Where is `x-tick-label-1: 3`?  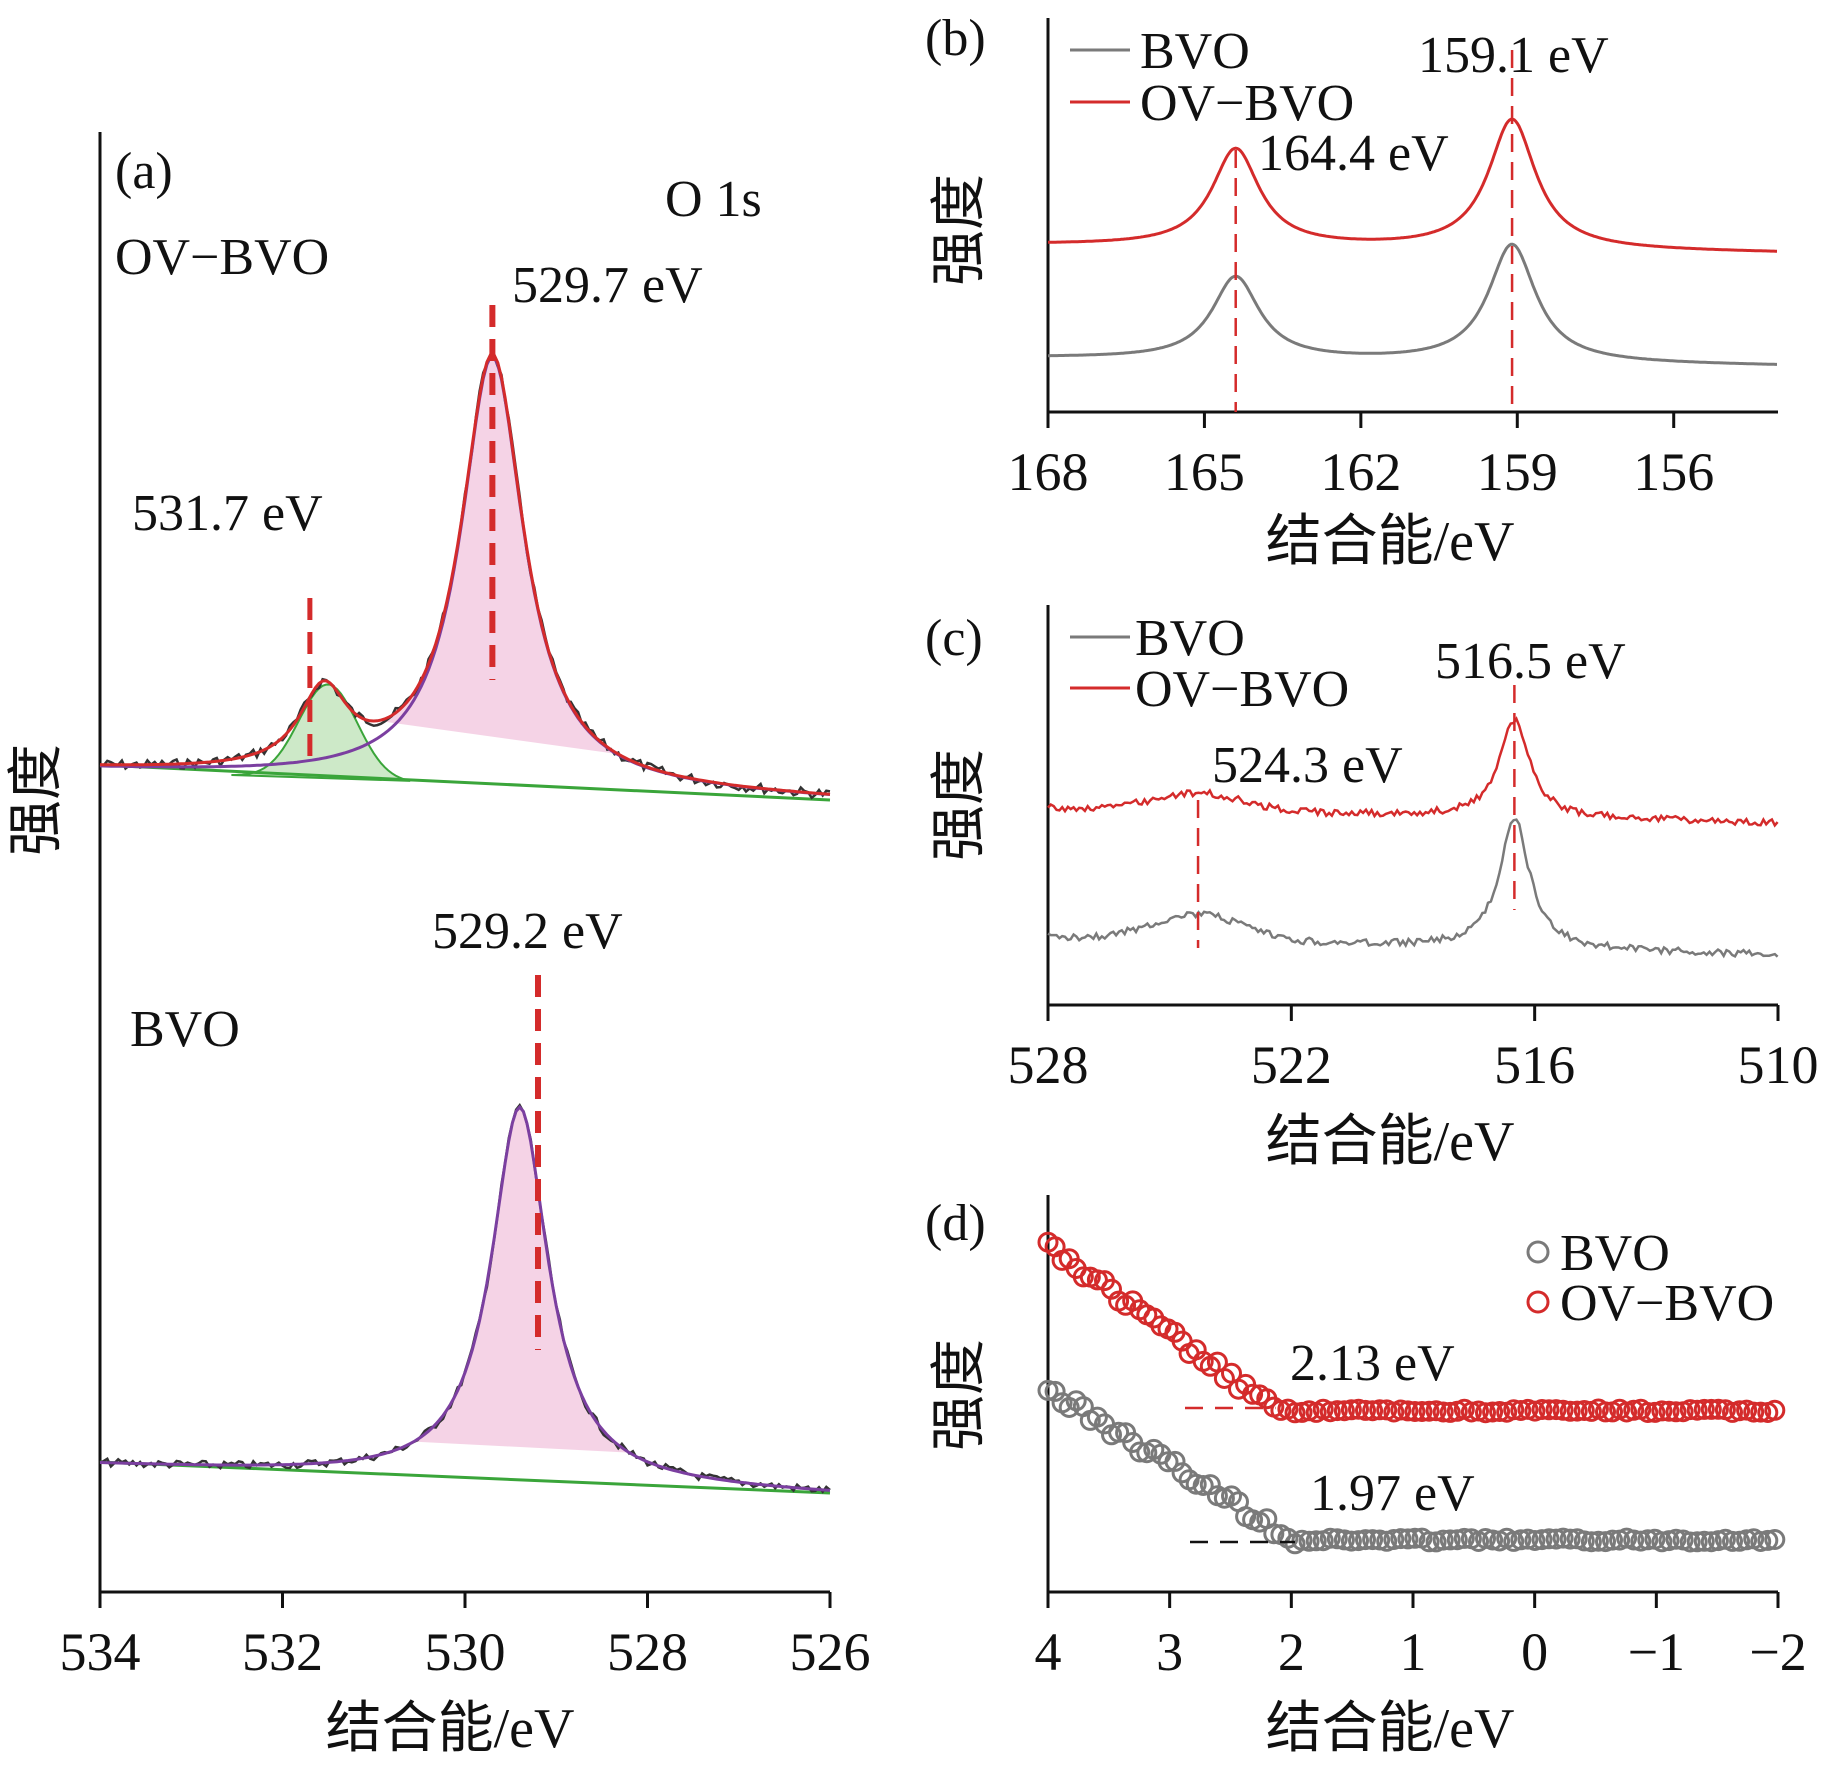 x-tick-label-1: 3 is located at coordinates (1169, 1652).